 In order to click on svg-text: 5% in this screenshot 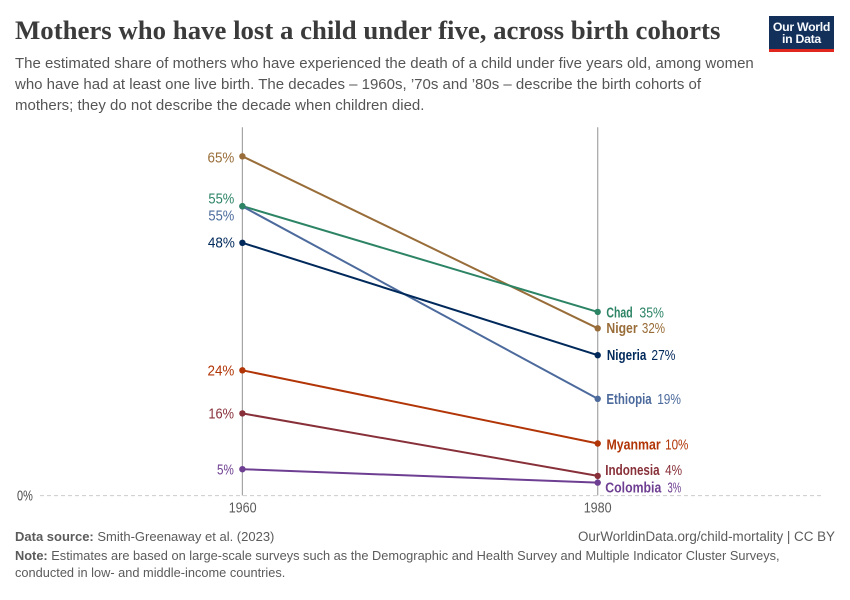, I will do `click(225, 470)`.